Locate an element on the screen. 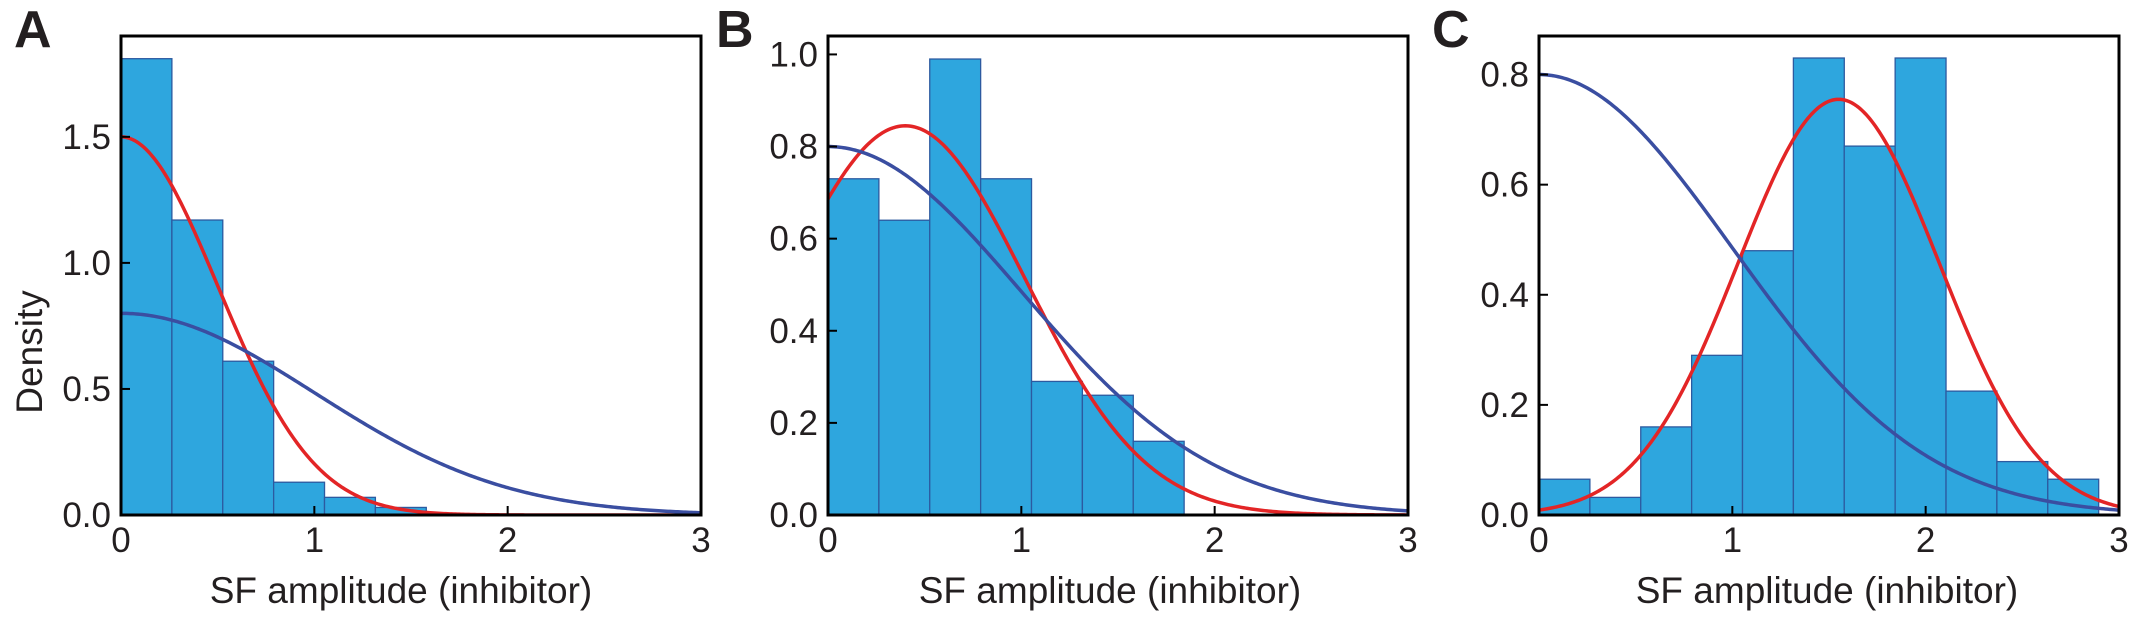 Image resolution: width=2132 pixels, height=622 pixels. y-tick-label: 0.5 is located at coordinates (86, 389).